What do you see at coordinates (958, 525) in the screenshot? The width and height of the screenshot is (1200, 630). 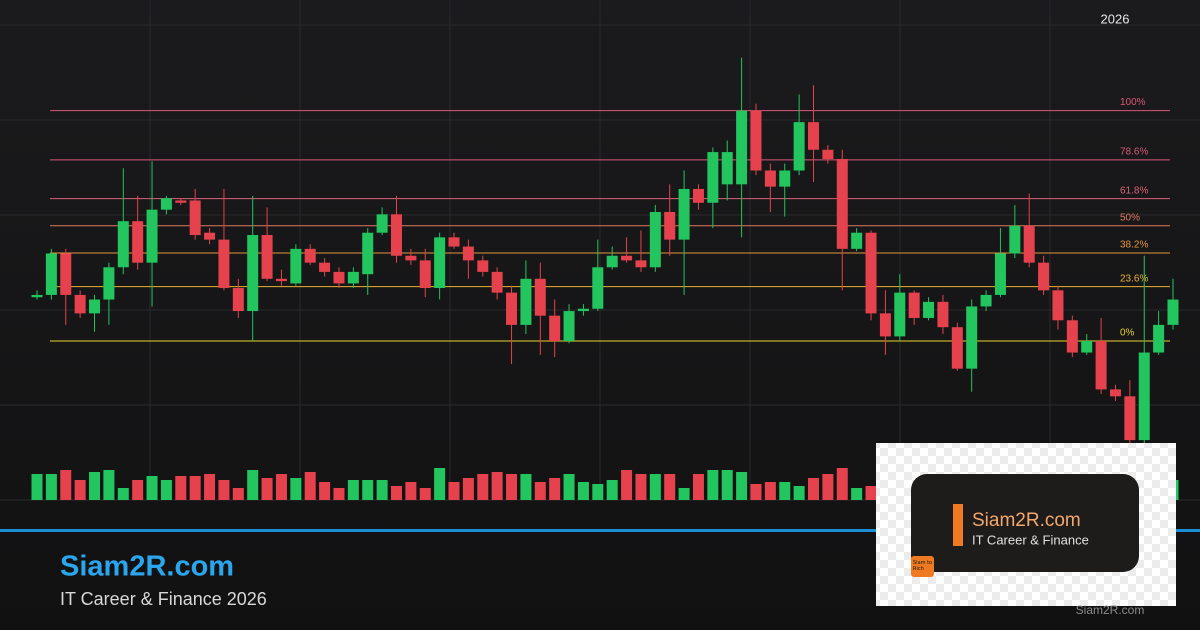 I see `overlay-accent` at bounding box center [958, 525].